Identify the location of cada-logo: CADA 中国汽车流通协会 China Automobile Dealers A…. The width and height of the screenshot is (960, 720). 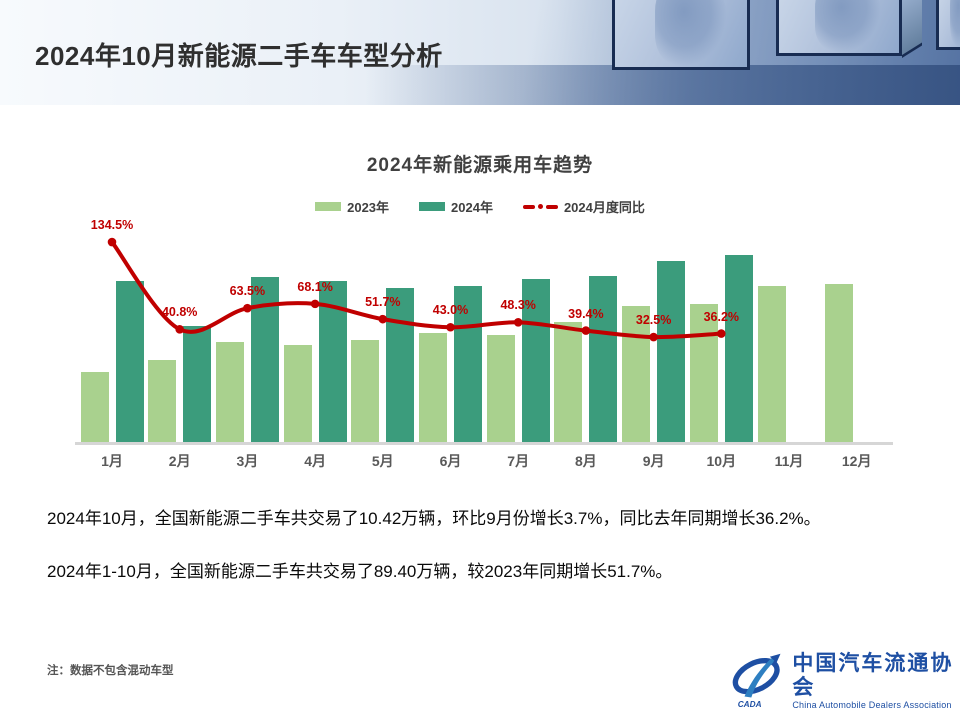
(844, 681).